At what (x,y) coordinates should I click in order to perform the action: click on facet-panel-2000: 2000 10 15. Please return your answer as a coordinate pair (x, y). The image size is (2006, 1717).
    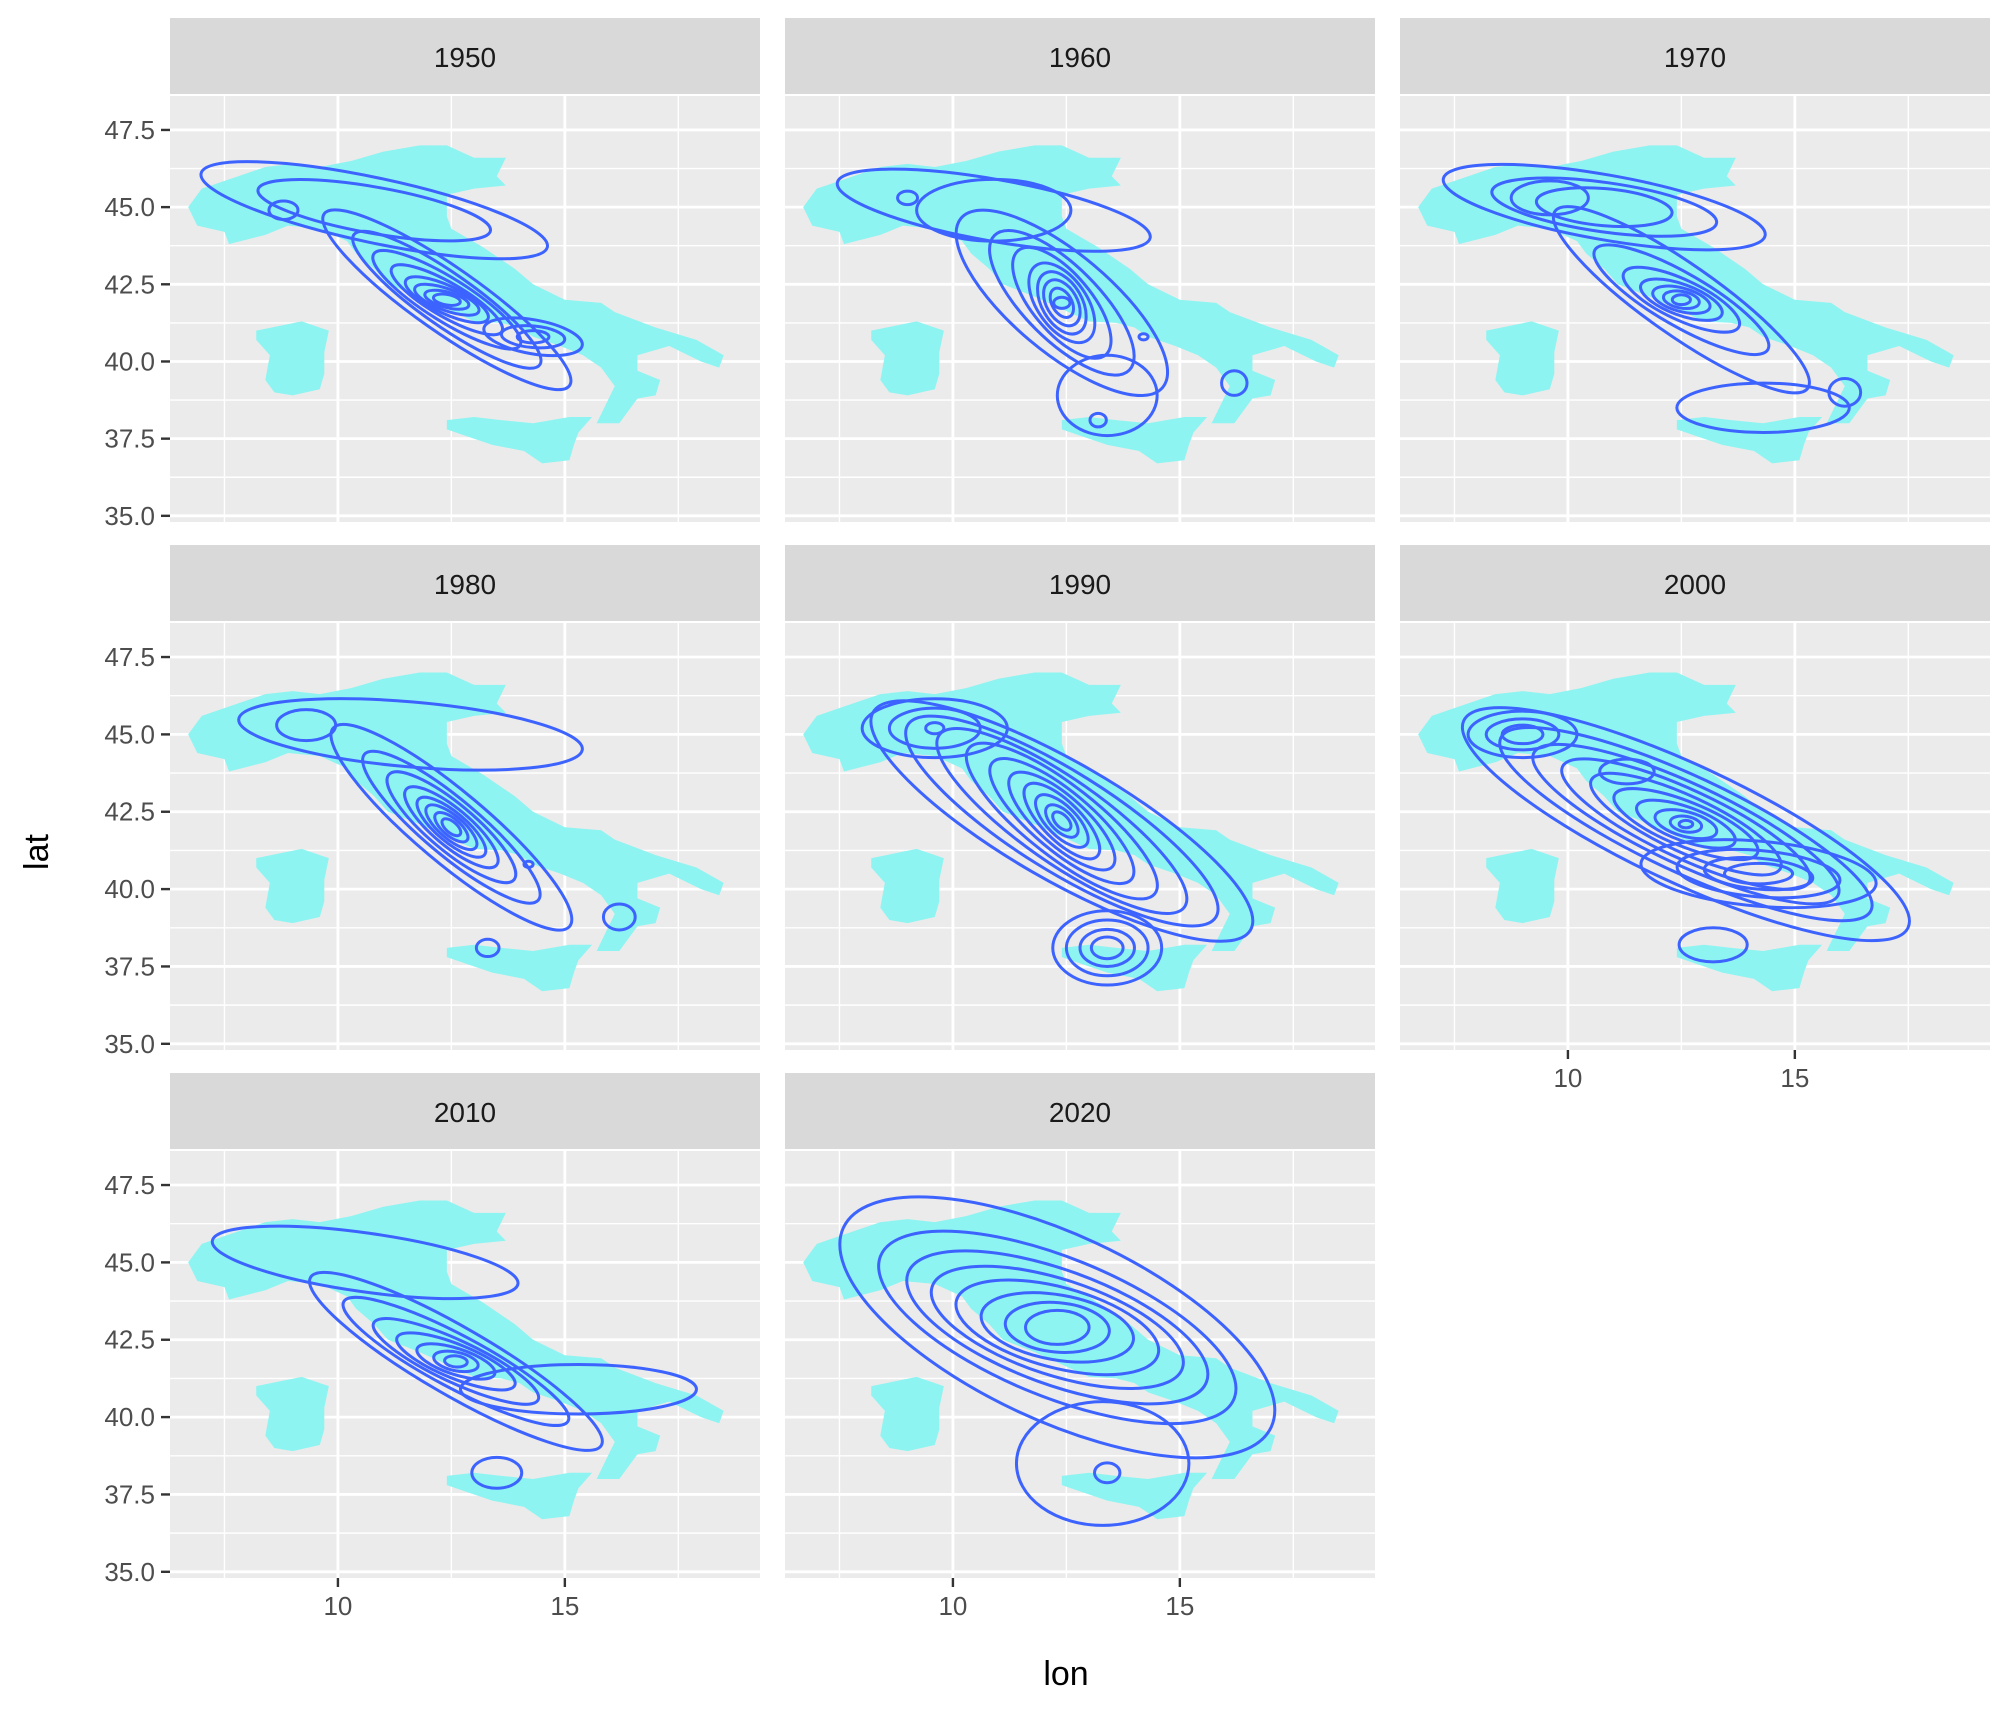
    Looking at the image, I should click on (1695, 819).